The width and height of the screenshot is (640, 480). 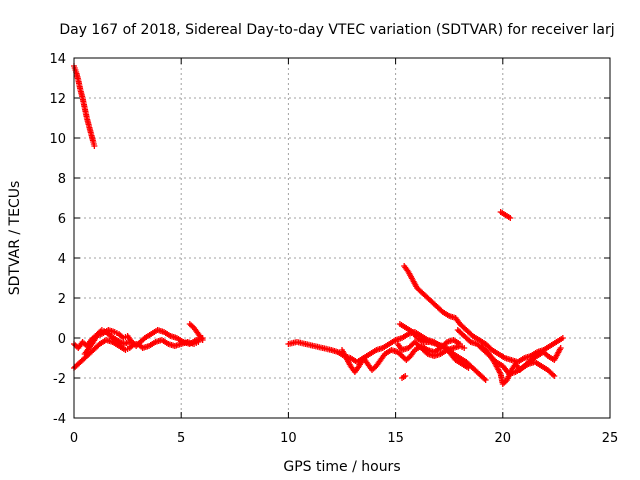 I want to click on y-tick-label: 0, so click(x=62, y=339).